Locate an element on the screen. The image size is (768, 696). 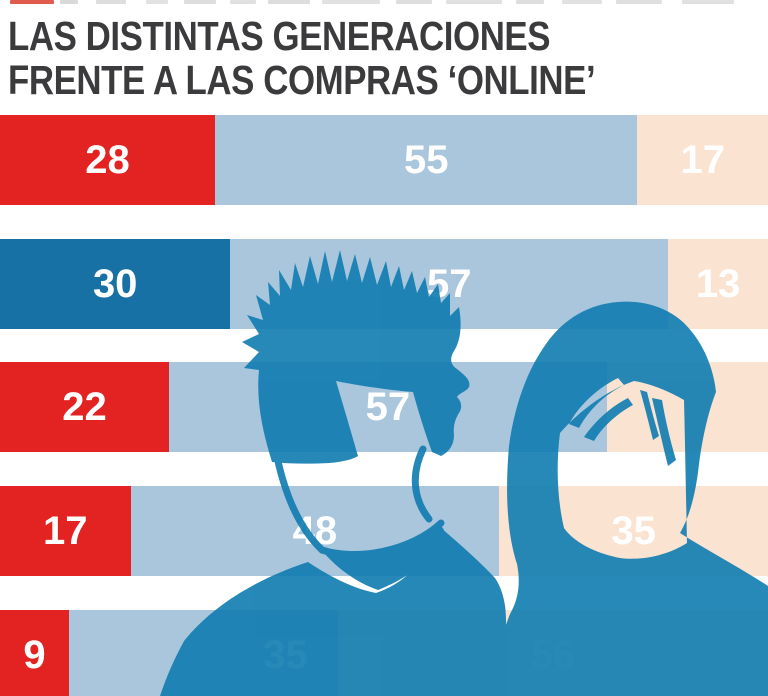
bar-segment: 48 is located at coordinates (315, 531).